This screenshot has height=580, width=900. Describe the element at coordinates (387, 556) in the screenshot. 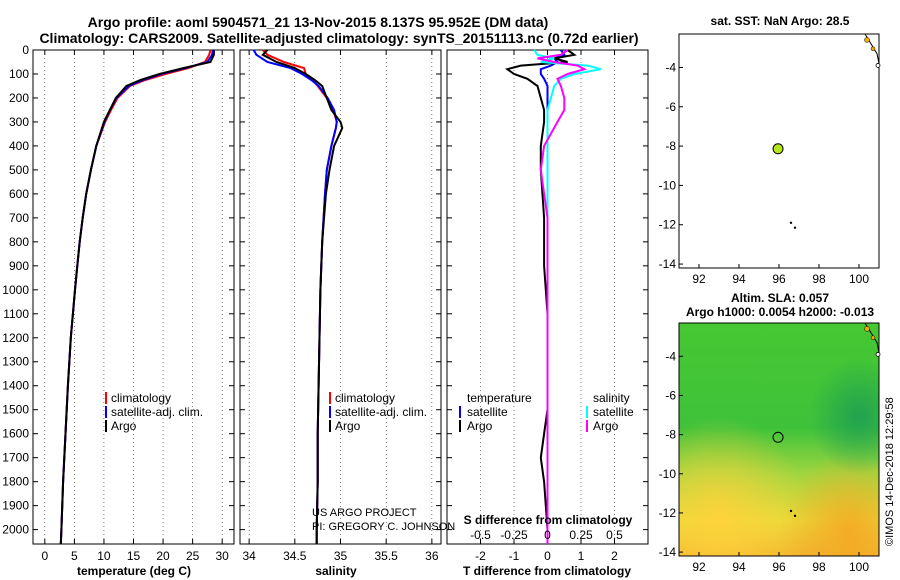

I see `salinity-x-tick-label: 35.5` at that location.